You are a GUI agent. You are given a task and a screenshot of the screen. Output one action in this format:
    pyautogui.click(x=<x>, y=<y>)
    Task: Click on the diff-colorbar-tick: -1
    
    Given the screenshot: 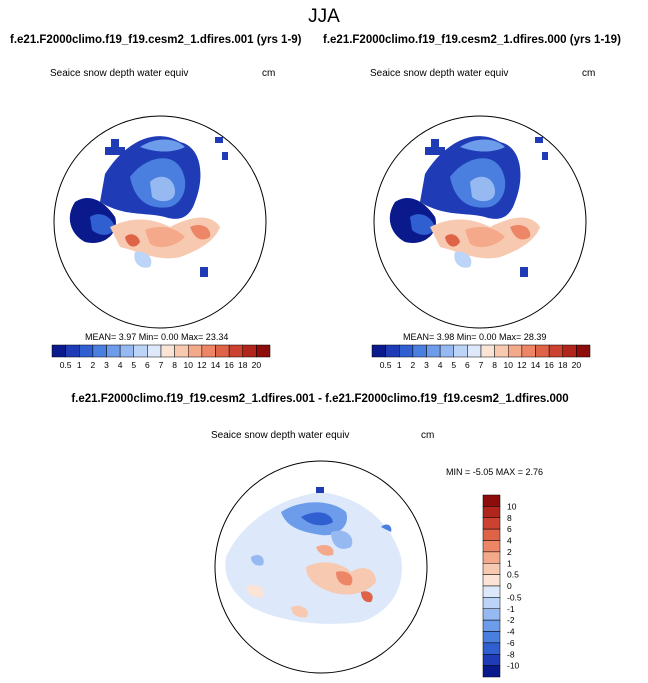 What is the action you would take?
    pyautogui.click(x=511, y=609)
    